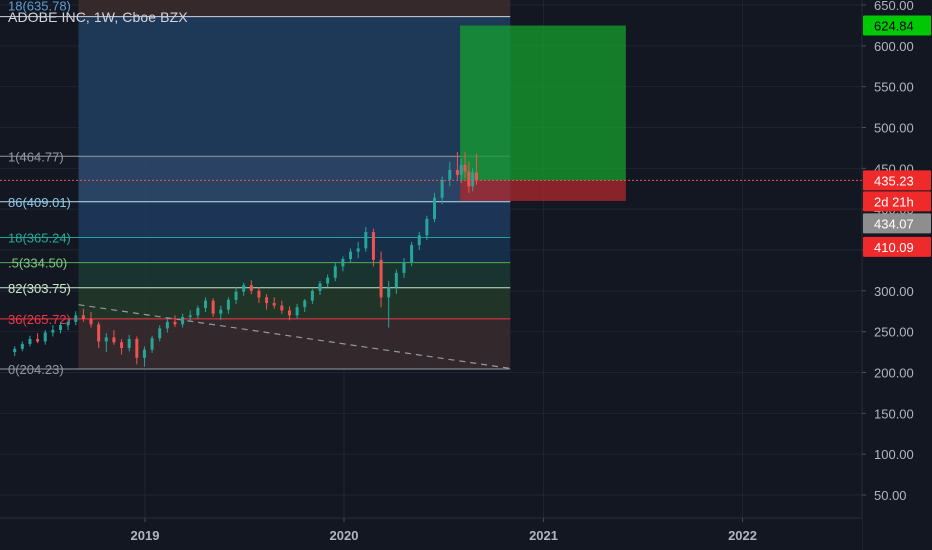  Describe the element at coordinates (890, 495) in the screenshot. I see `y-tick-label: 50.00` at that location.